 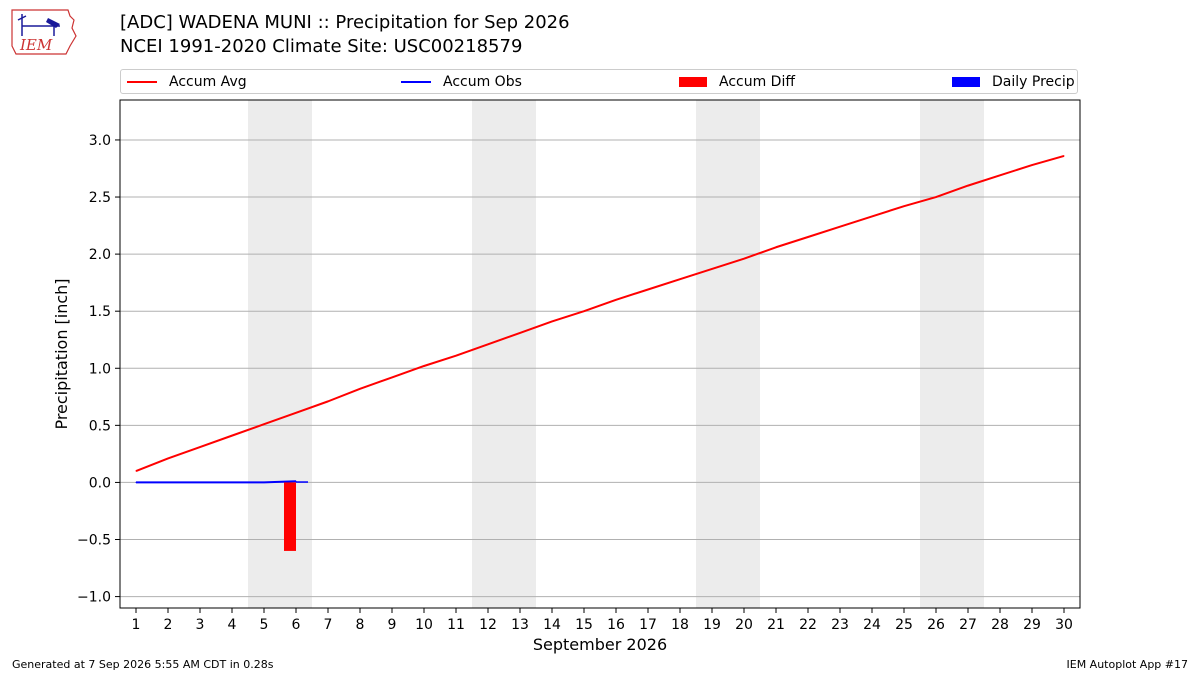 What do you see at coordinates (100, 369) in the screenshot?
I see `y-tick-label: 1.0` at bounding box center [100, 369].